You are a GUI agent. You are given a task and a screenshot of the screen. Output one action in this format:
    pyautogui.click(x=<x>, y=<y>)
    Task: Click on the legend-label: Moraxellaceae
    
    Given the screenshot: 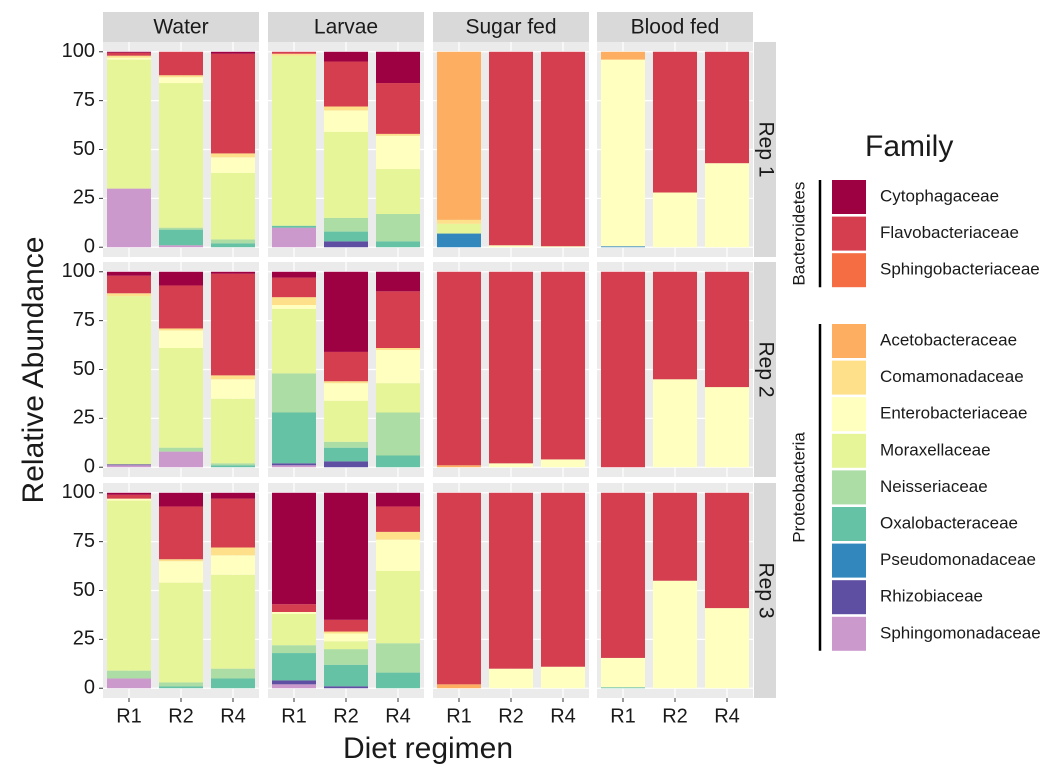 What is the action you would take?
    pyautogui.click(x=935, y=449)
    